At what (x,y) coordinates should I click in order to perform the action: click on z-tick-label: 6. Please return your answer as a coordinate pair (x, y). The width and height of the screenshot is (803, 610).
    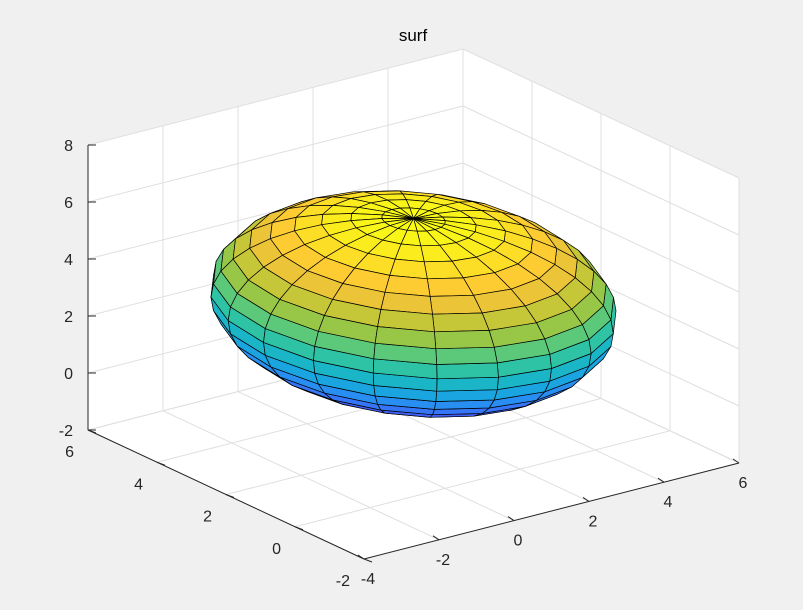
    Looking at the image, I should click on (68, 203).